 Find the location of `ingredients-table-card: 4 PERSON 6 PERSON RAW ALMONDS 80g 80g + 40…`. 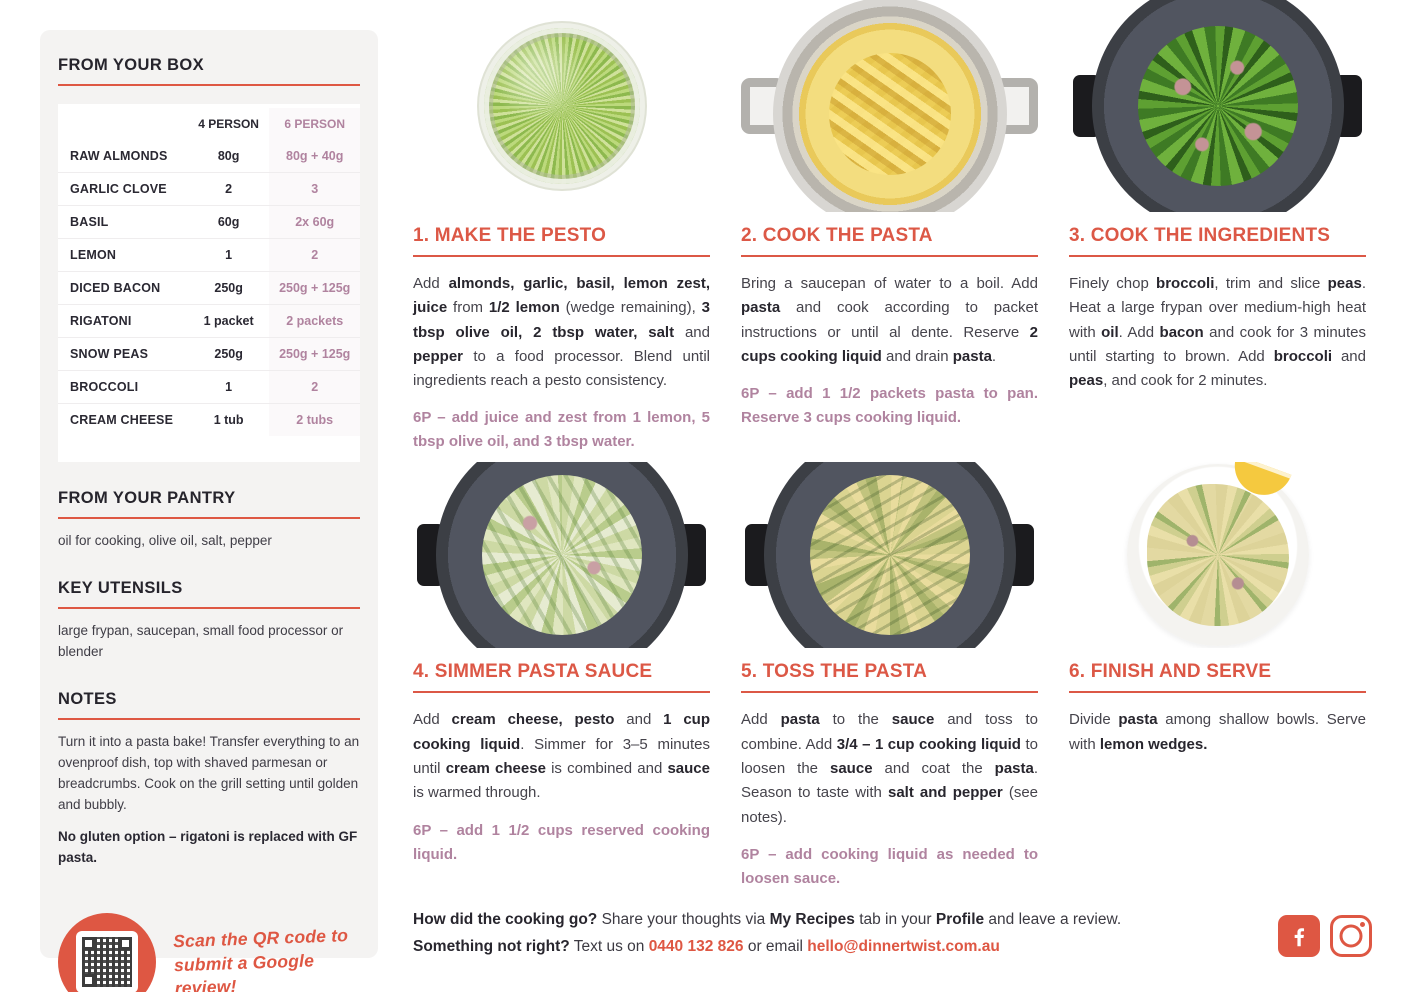

ingredients-table-card: 4 PERSON 6 PERSON RAW ALMONDS 80g 80g + 40… is located at coordinates (209, 283).